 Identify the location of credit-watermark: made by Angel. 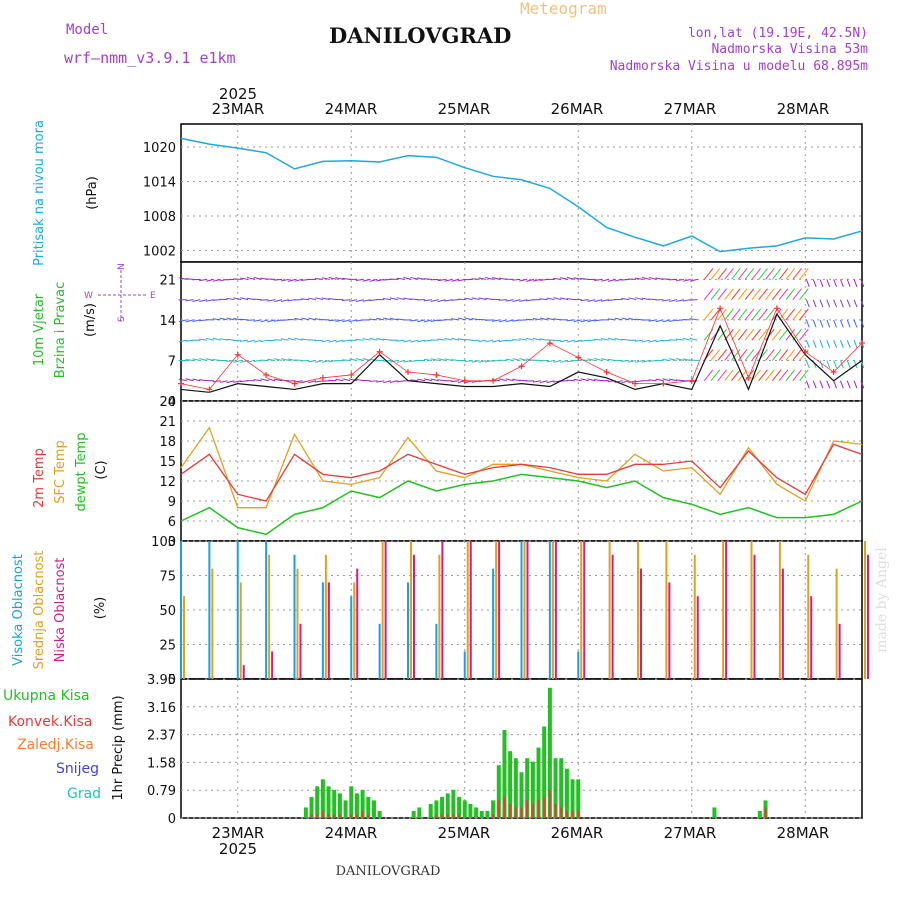
(882, 600).